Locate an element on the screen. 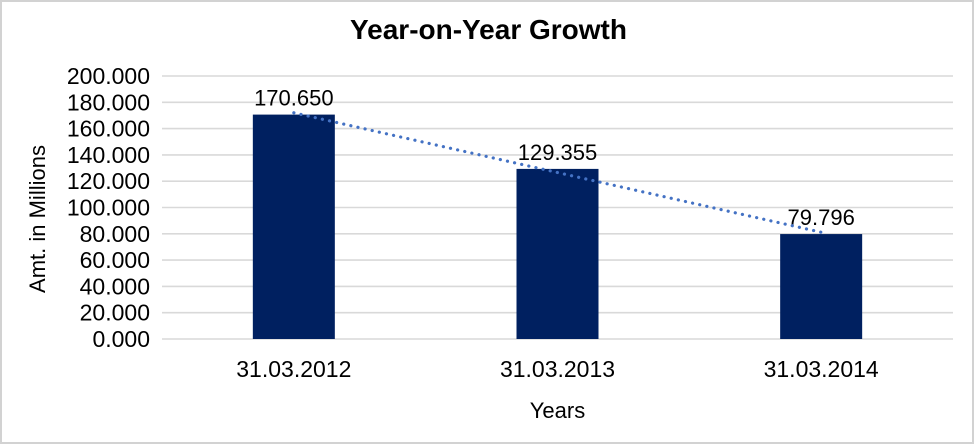 The image size is (977, 448). data-label: 170.650 is located at coordinates (294, 98).